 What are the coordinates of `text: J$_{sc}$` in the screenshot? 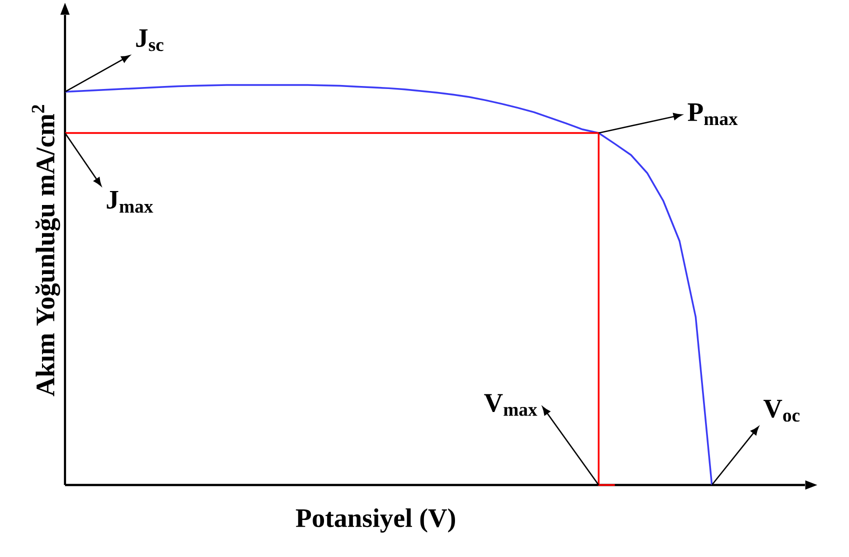 It's located at (150, 40).